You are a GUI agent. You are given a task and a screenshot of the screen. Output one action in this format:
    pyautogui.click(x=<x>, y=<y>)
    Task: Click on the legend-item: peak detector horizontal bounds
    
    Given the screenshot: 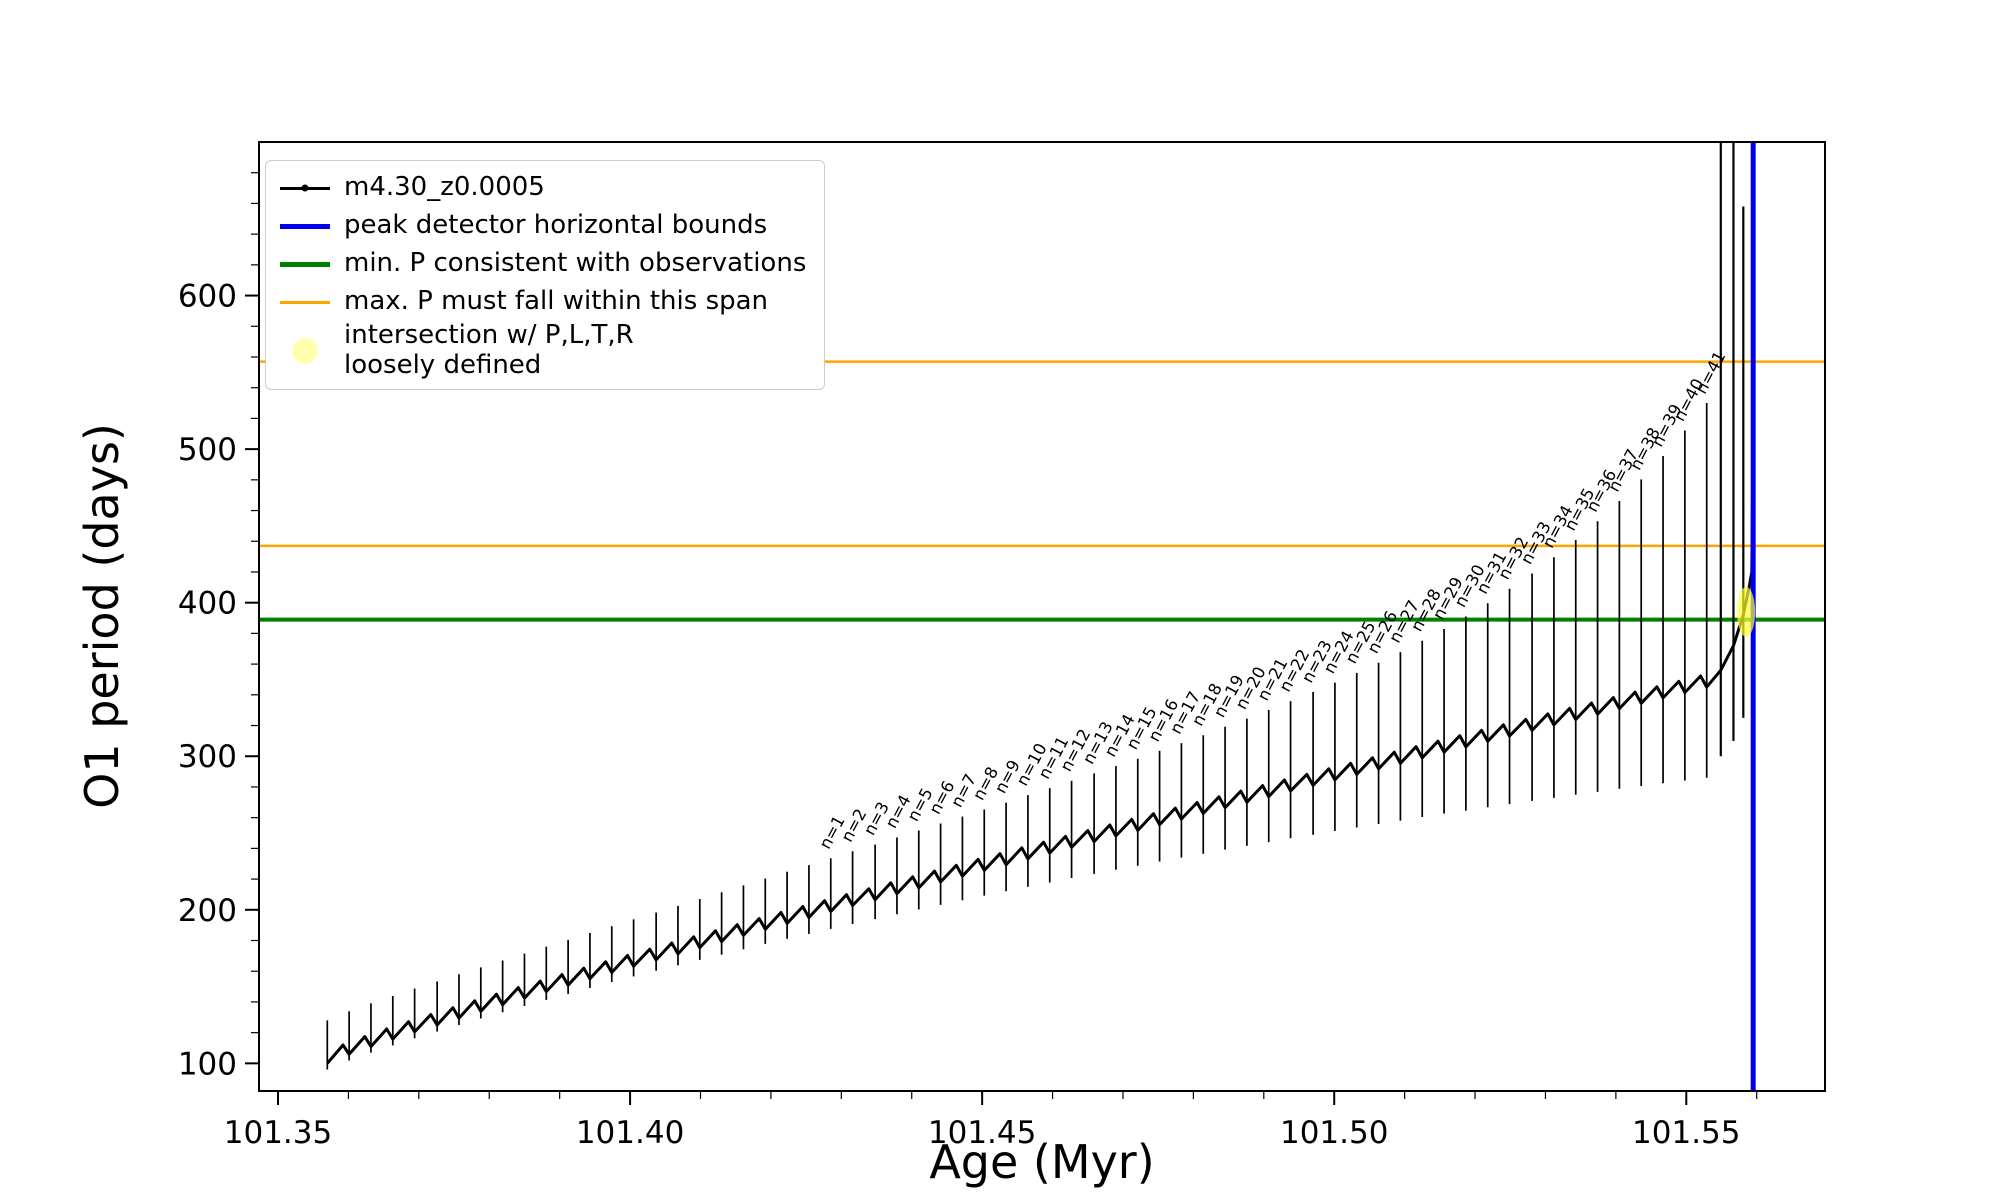 What is the action you would take?
    pyautogui.click(x=545, y=226)
    